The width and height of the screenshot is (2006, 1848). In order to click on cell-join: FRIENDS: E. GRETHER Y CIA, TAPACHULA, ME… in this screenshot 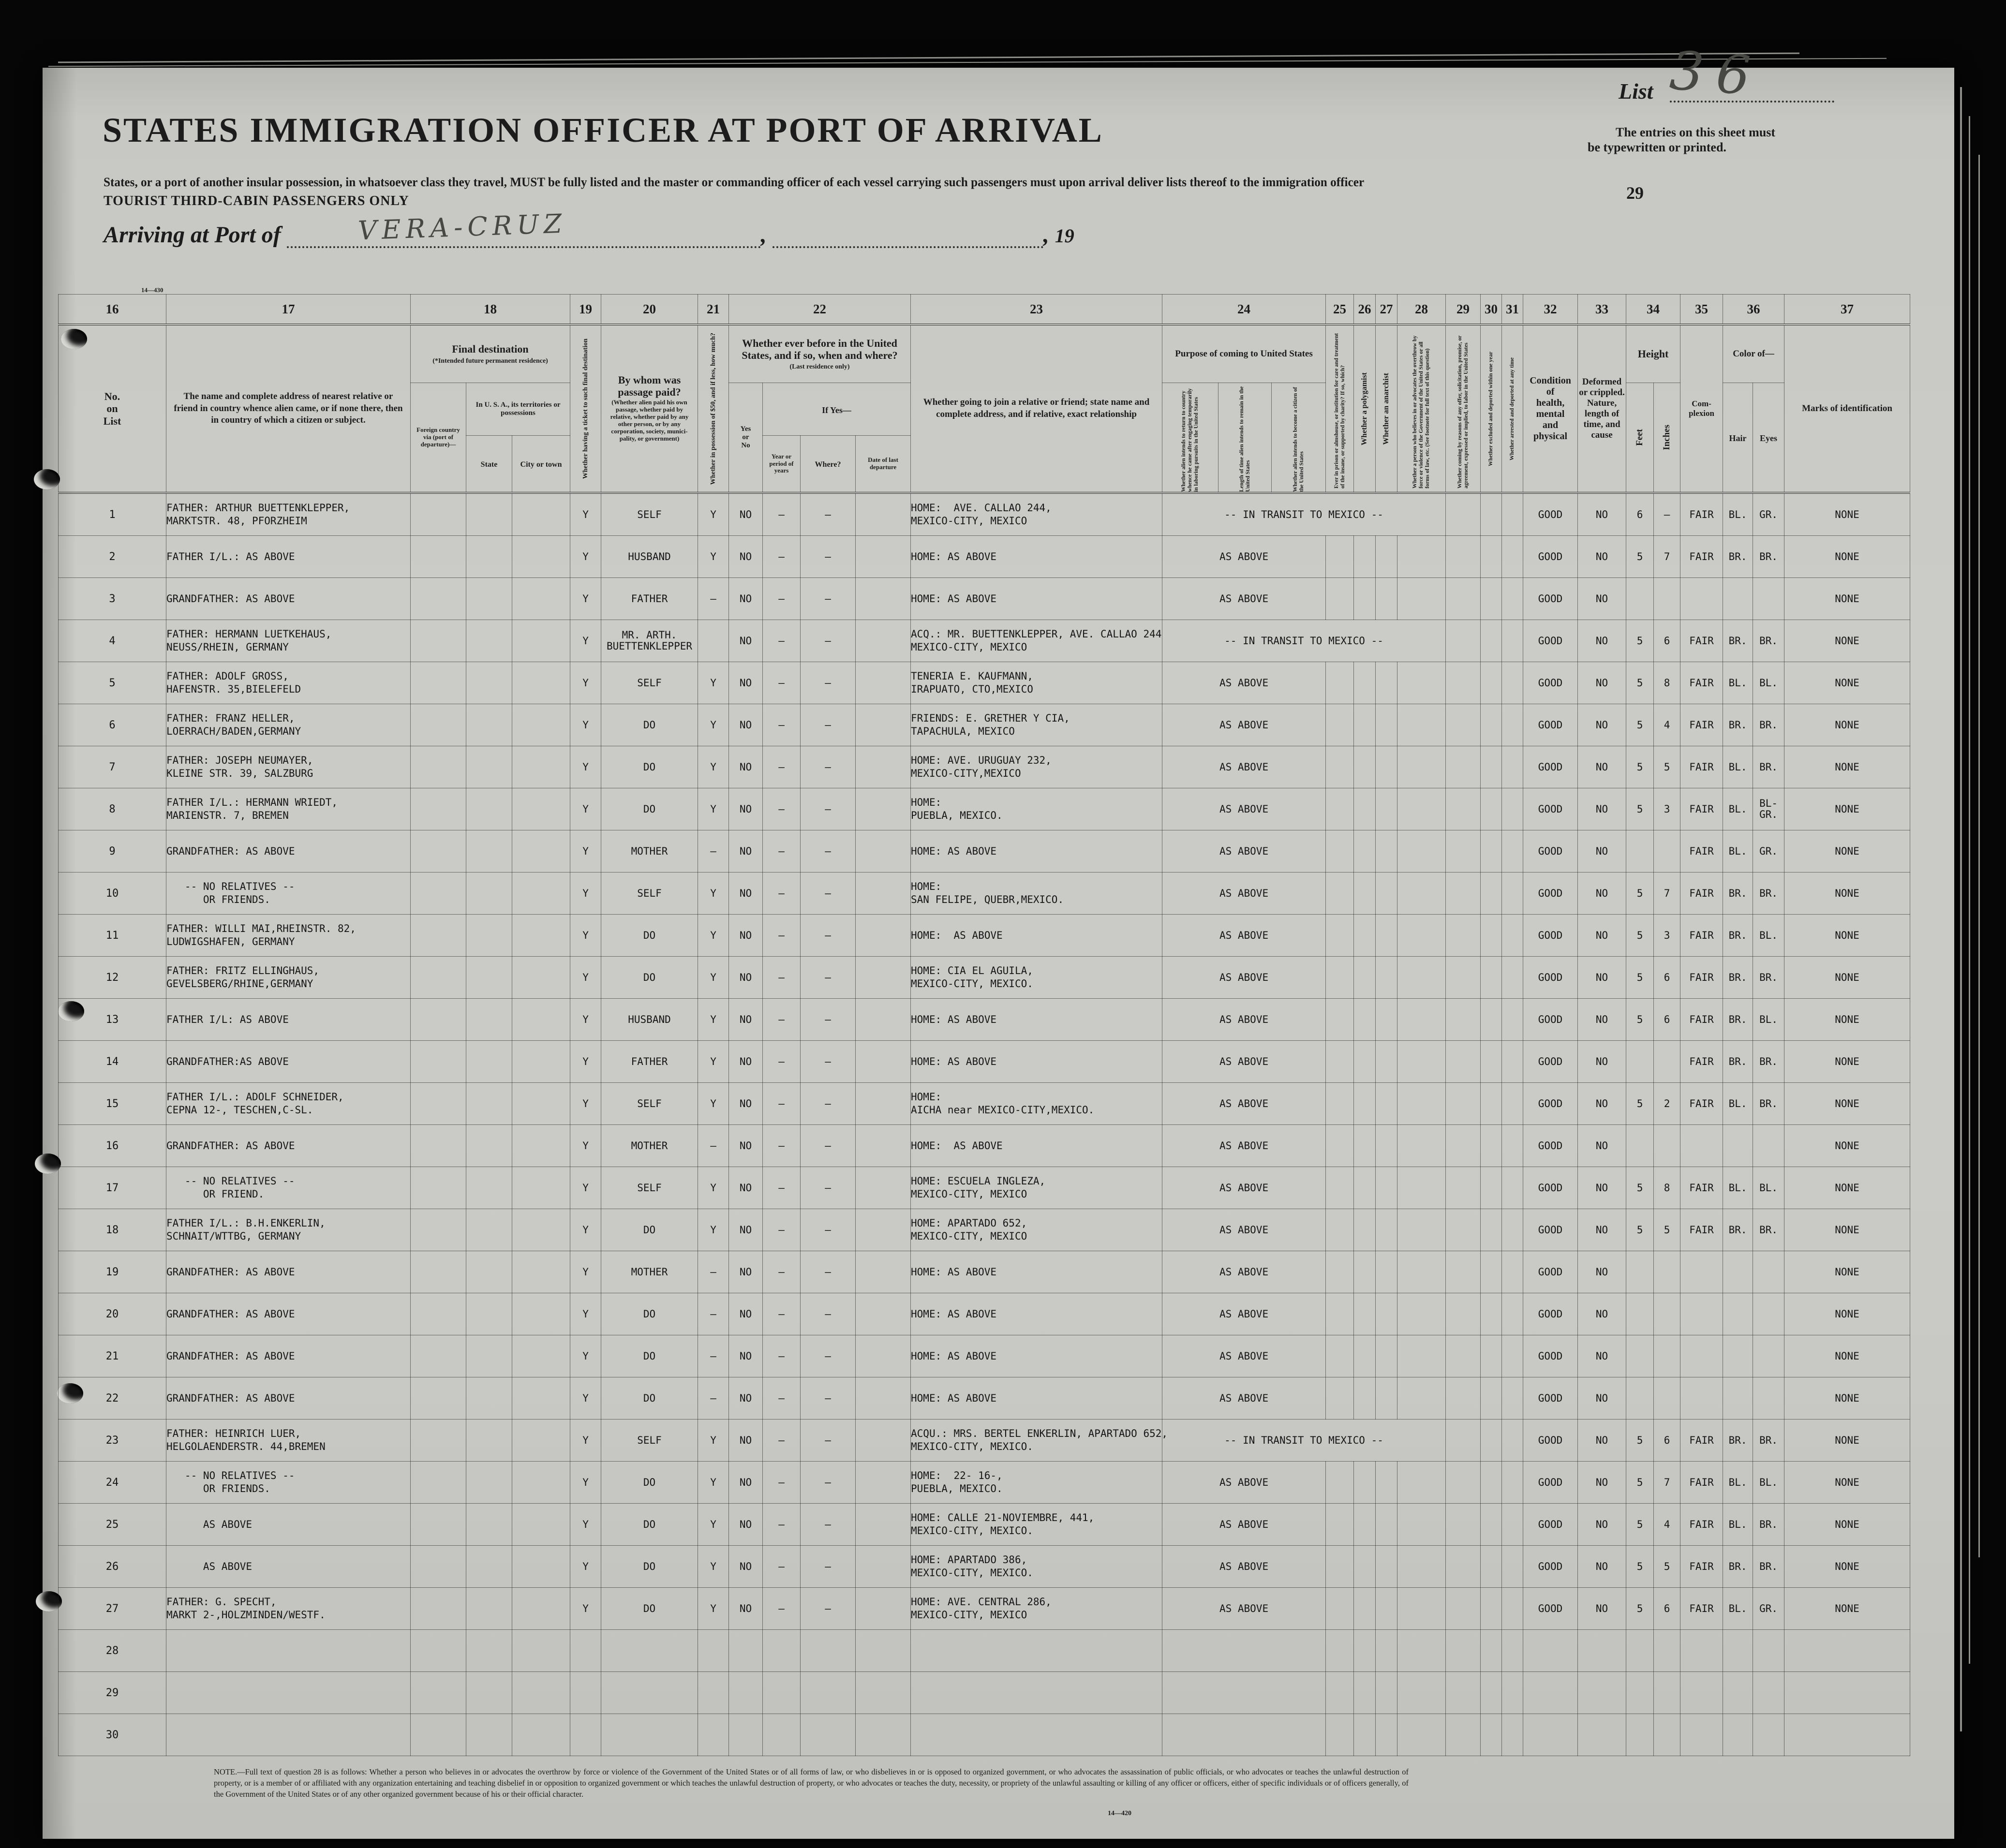, I will do `click(1037, 725)`.